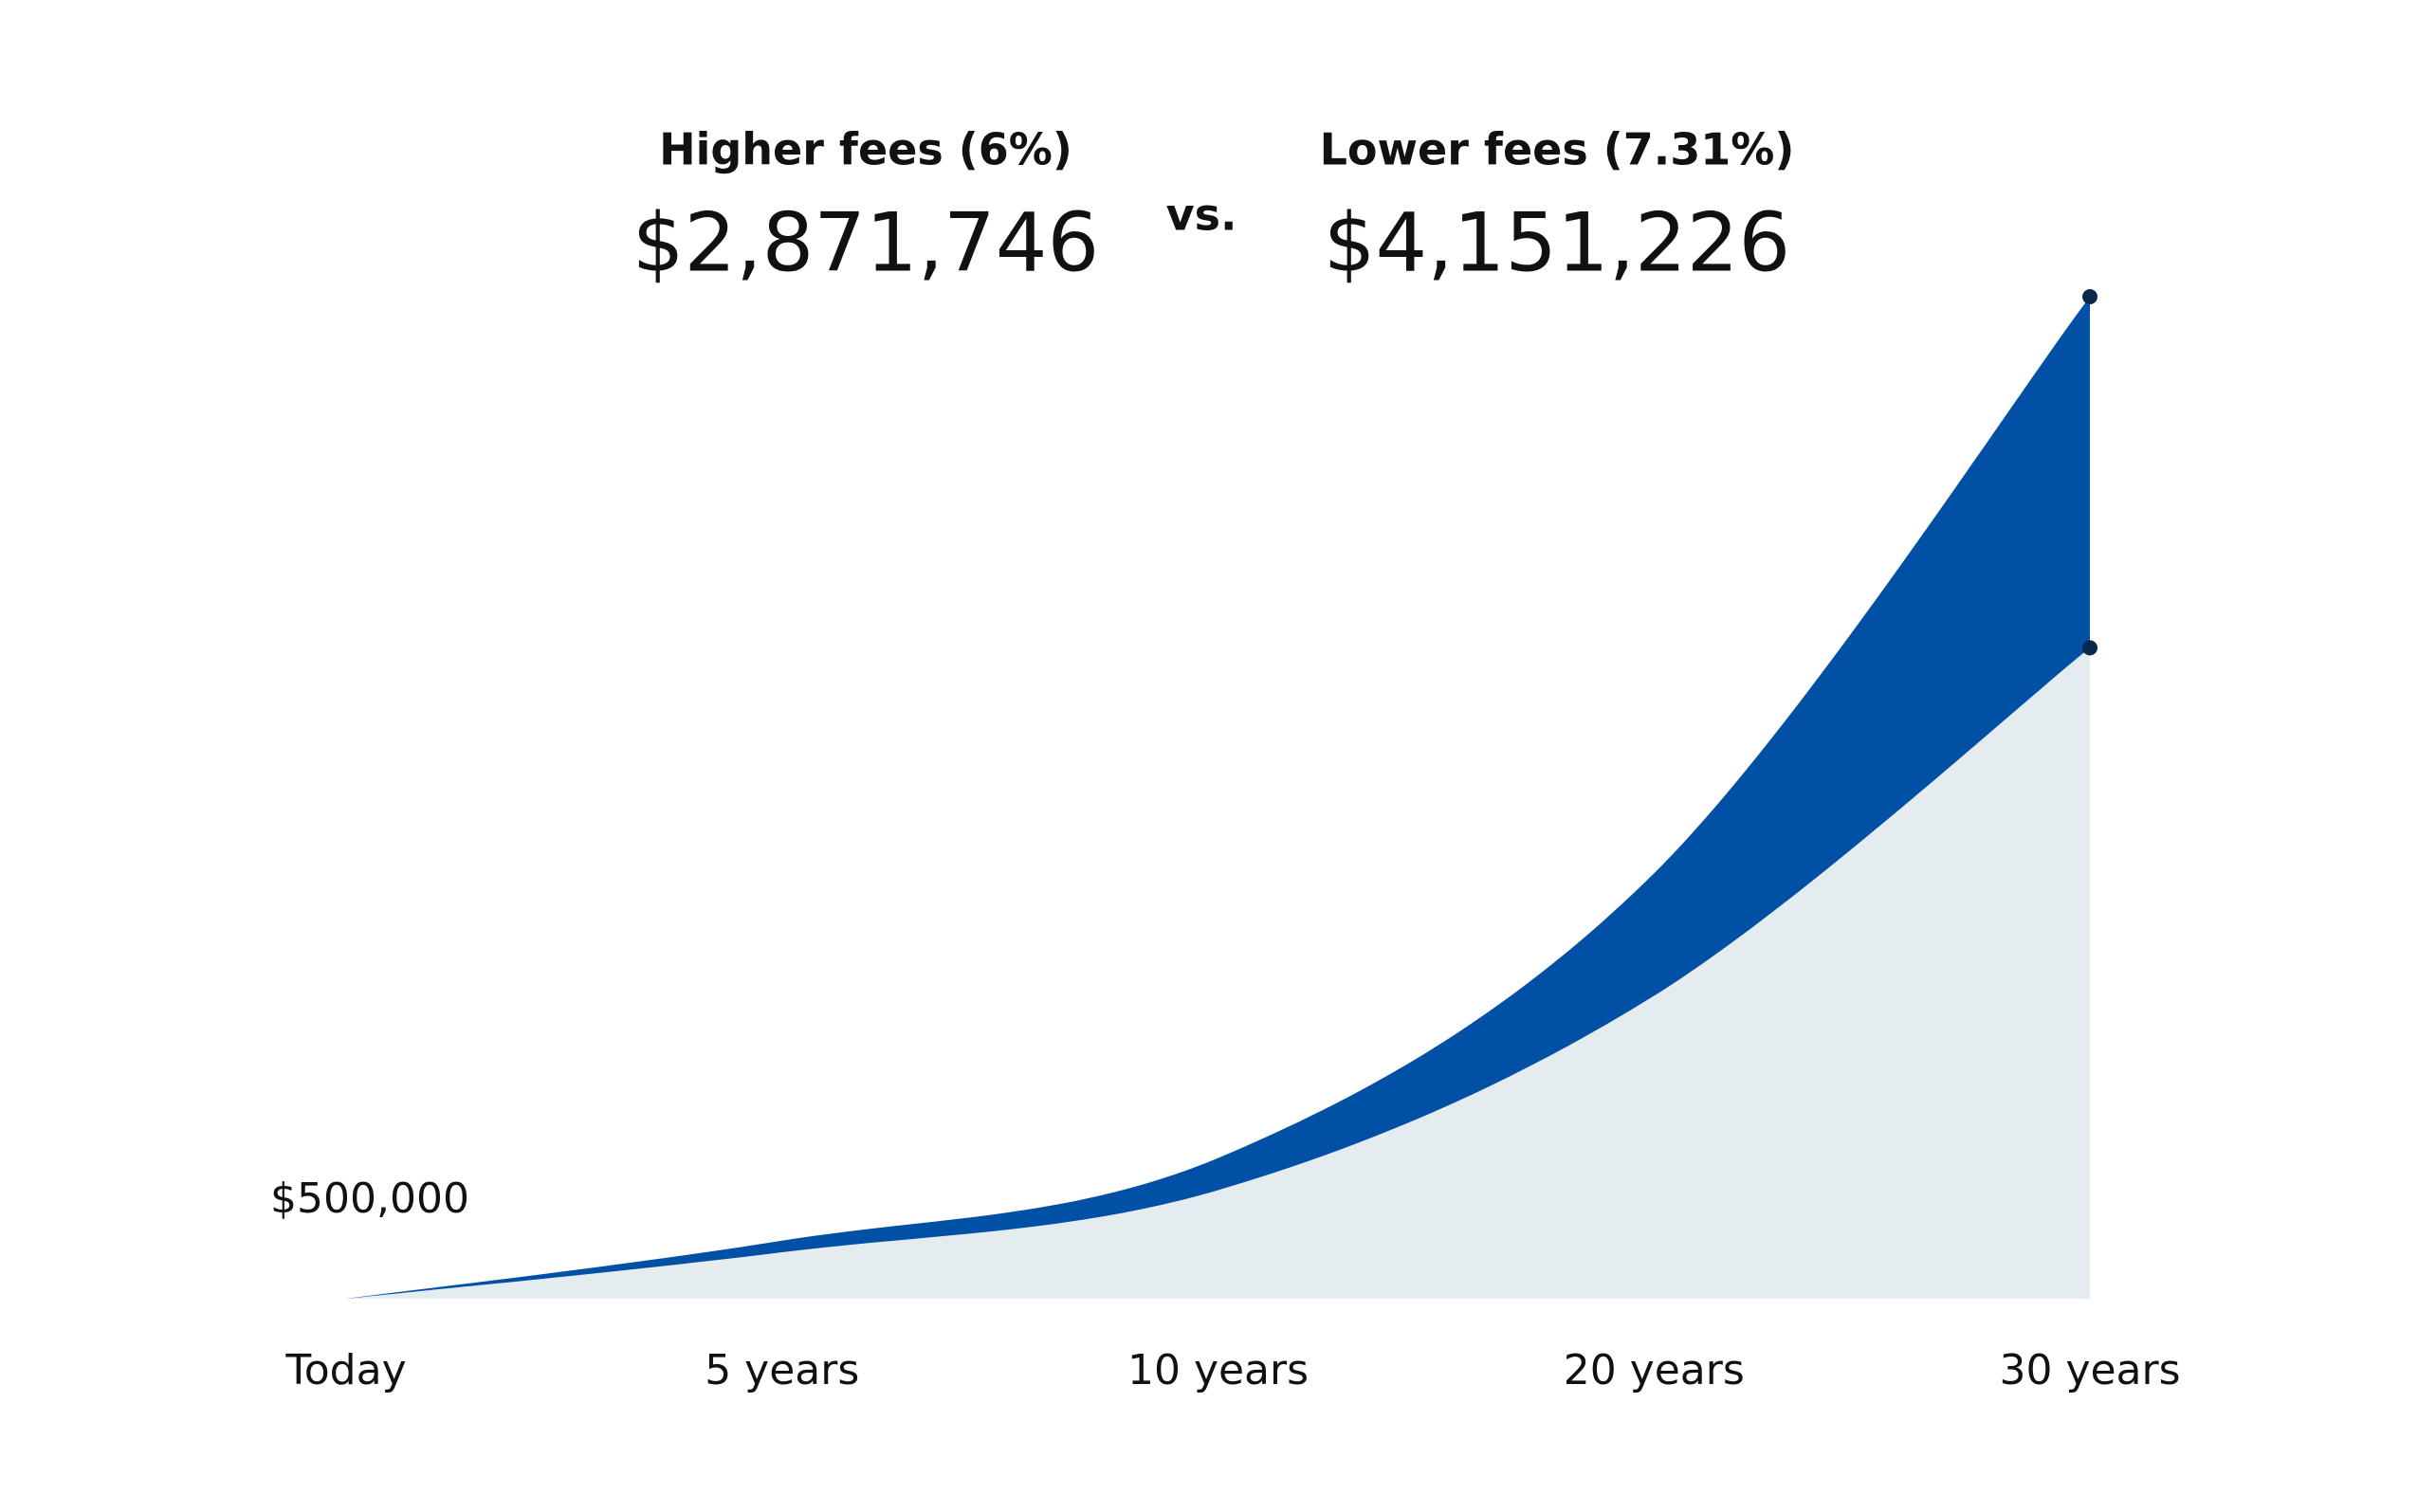  I want to click on vs-text: vs., so click(1201, 216).